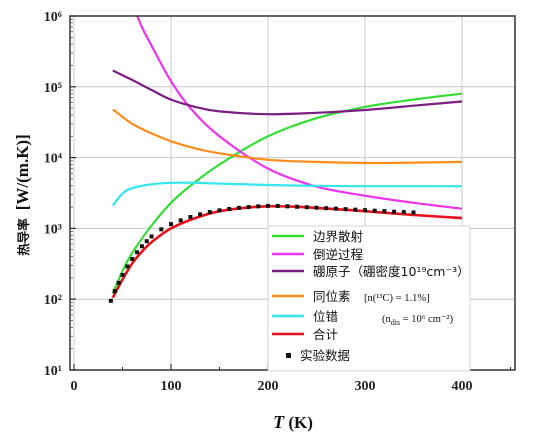  What do you see at coordinates (293, 422) in the screenshot?
I see `x-axis-title: T (K)` at bounding box center [293, 422].